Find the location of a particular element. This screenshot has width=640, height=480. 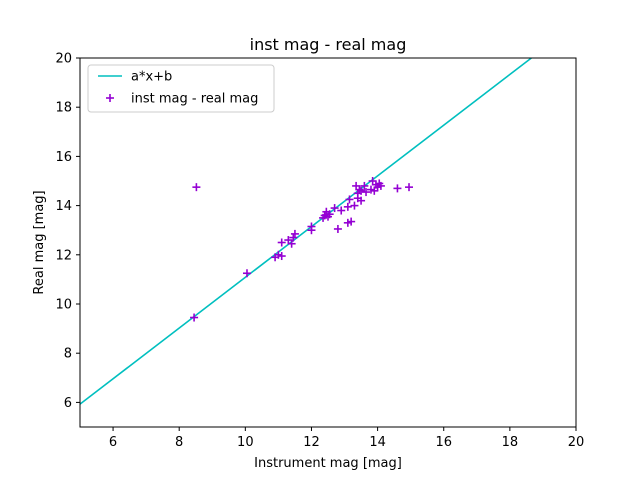

y-axis-label: Real mag [mag] is located at coordinates (39, 242).